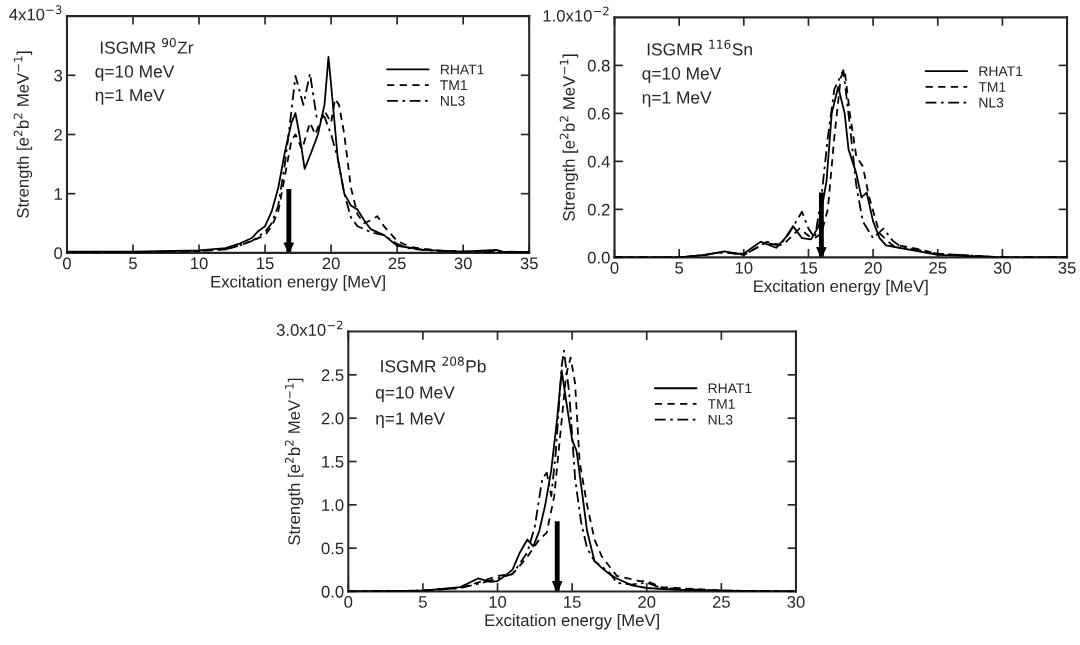 This screenshot has width=1080, height=645. What do you see at coordinates (576, 14) in the screenshot?
I see `text: 1.0x10$^{−2}$` at bounding box center [576, 14].